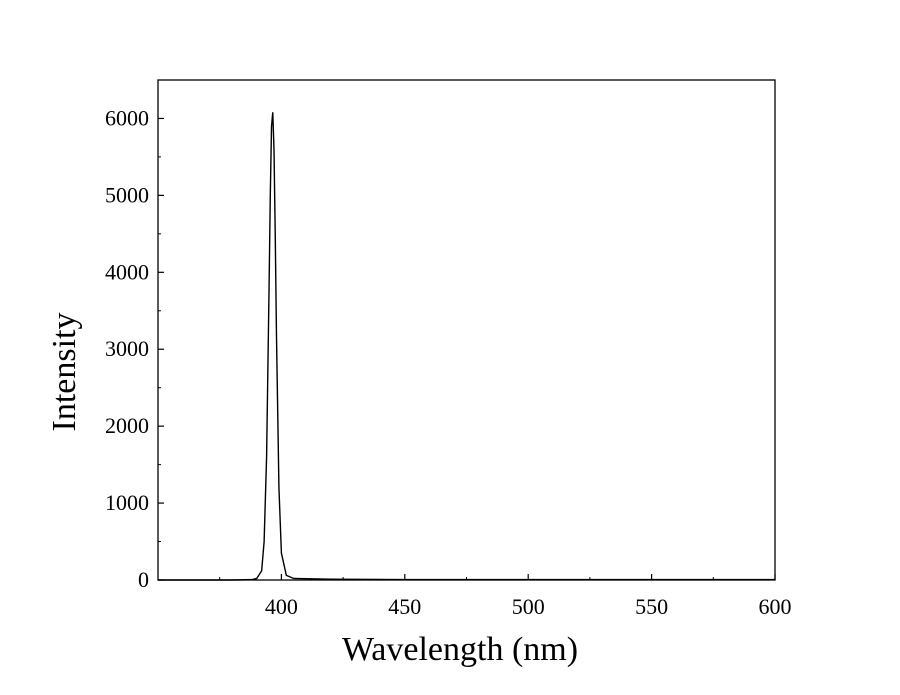  What do you see at coordinates (127, 425) in the screenshot?
I see `y-tick-label: 2000` at bounding box center [127, 425].